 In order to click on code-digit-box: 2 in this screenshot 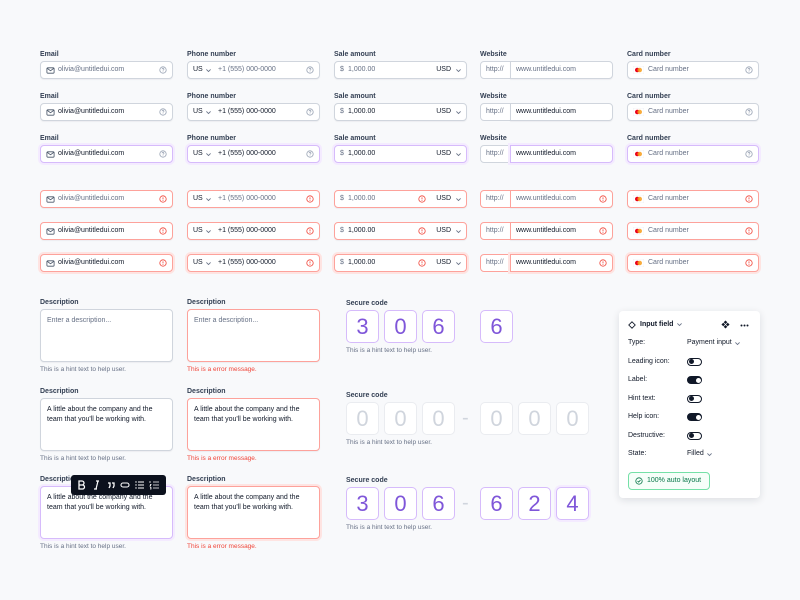, I will do `click(534, 503)`.